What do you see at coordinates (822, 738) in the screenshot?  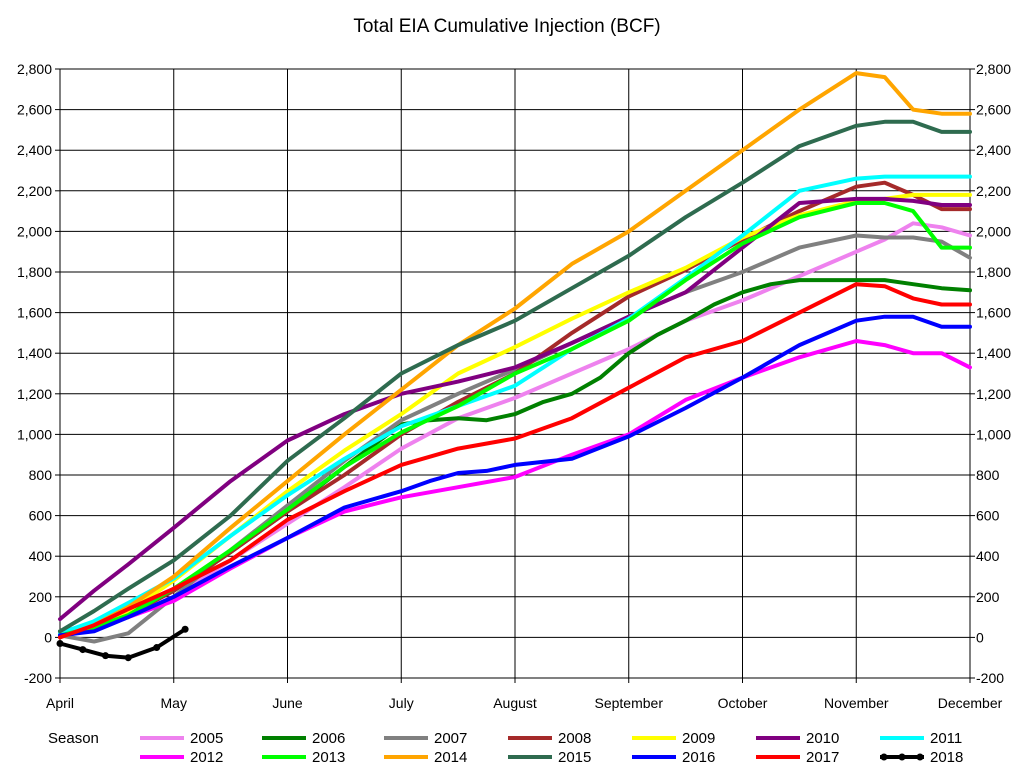 I see `legend-label-2010: 2010` at bounding box center [822, 738].